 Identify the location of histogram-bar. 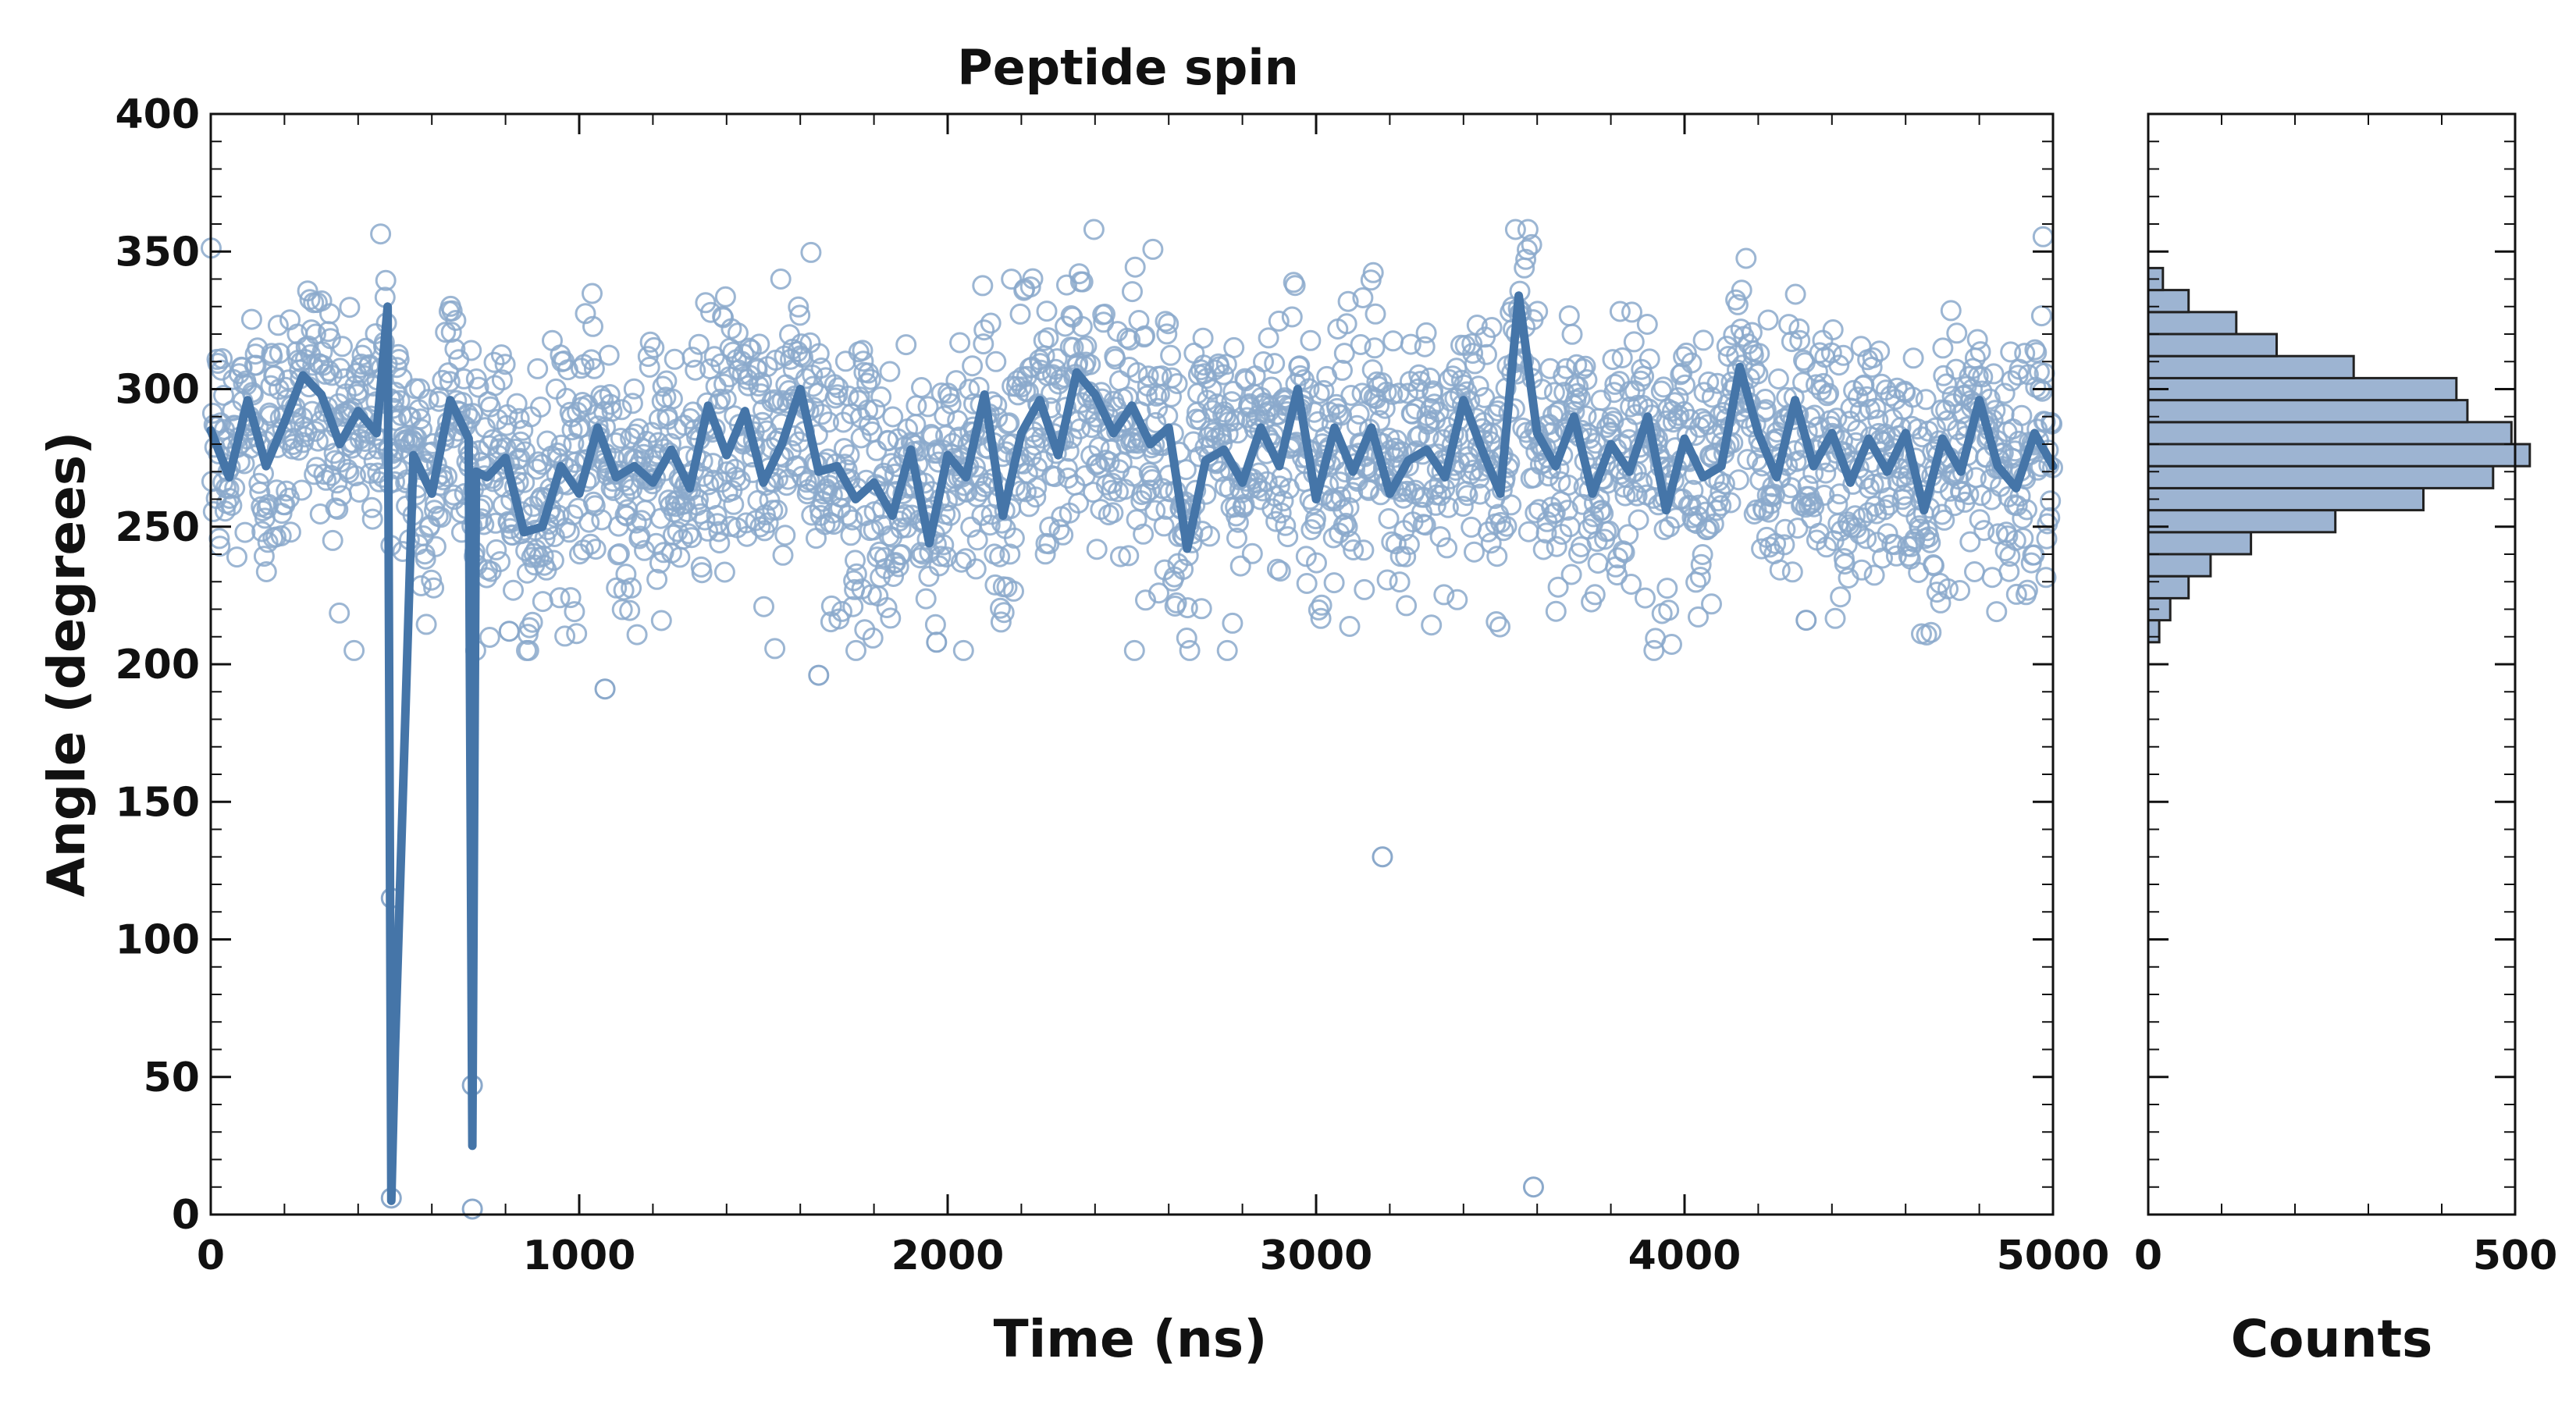
(2339, 455).